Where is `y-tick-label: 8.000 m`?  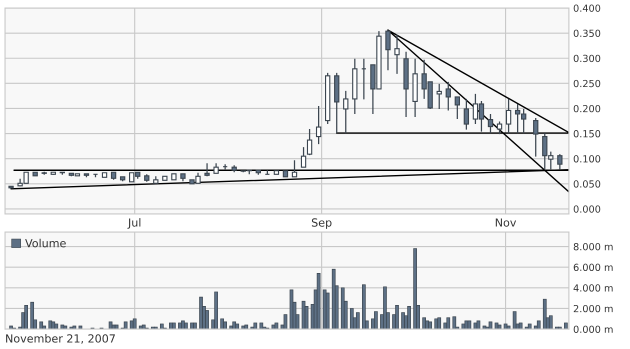 y-tick-label: 8.000 m is located at coordinates (593, 246).